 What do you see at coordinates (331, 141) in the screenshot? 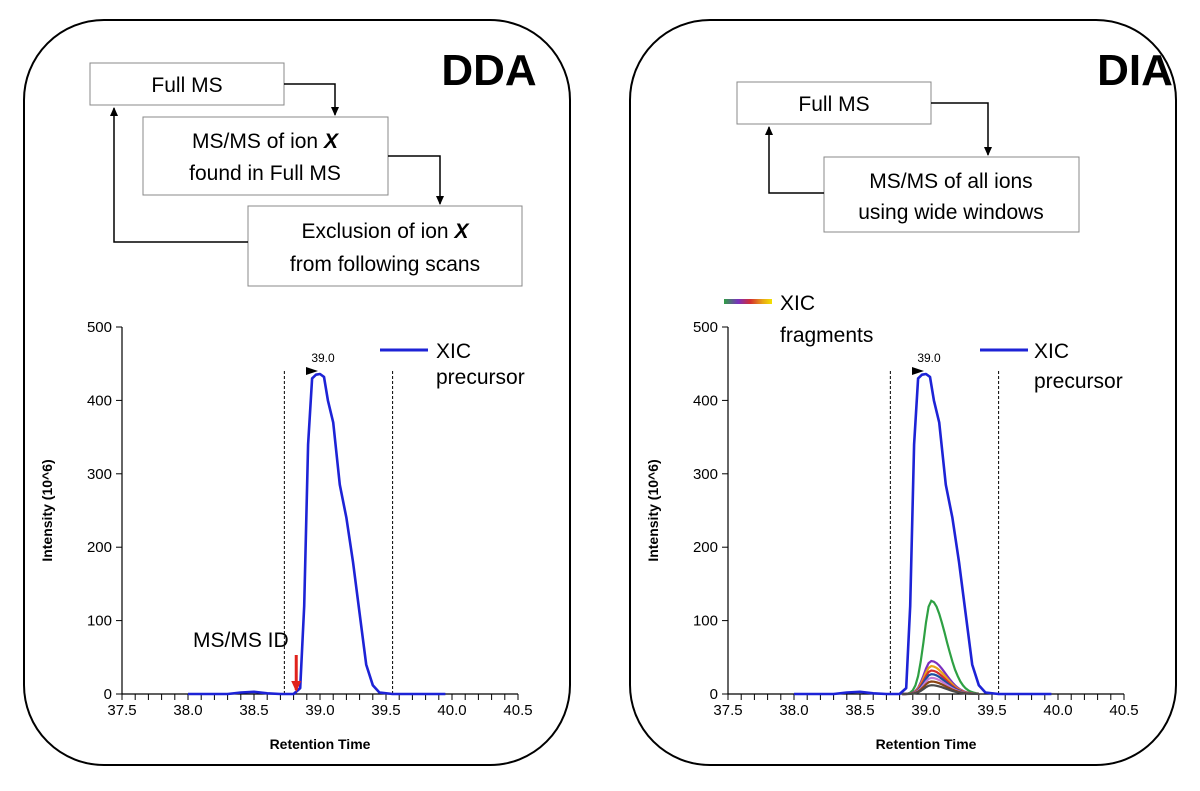
I see `dda-msms-var: X` at bounding box center [331, 141].